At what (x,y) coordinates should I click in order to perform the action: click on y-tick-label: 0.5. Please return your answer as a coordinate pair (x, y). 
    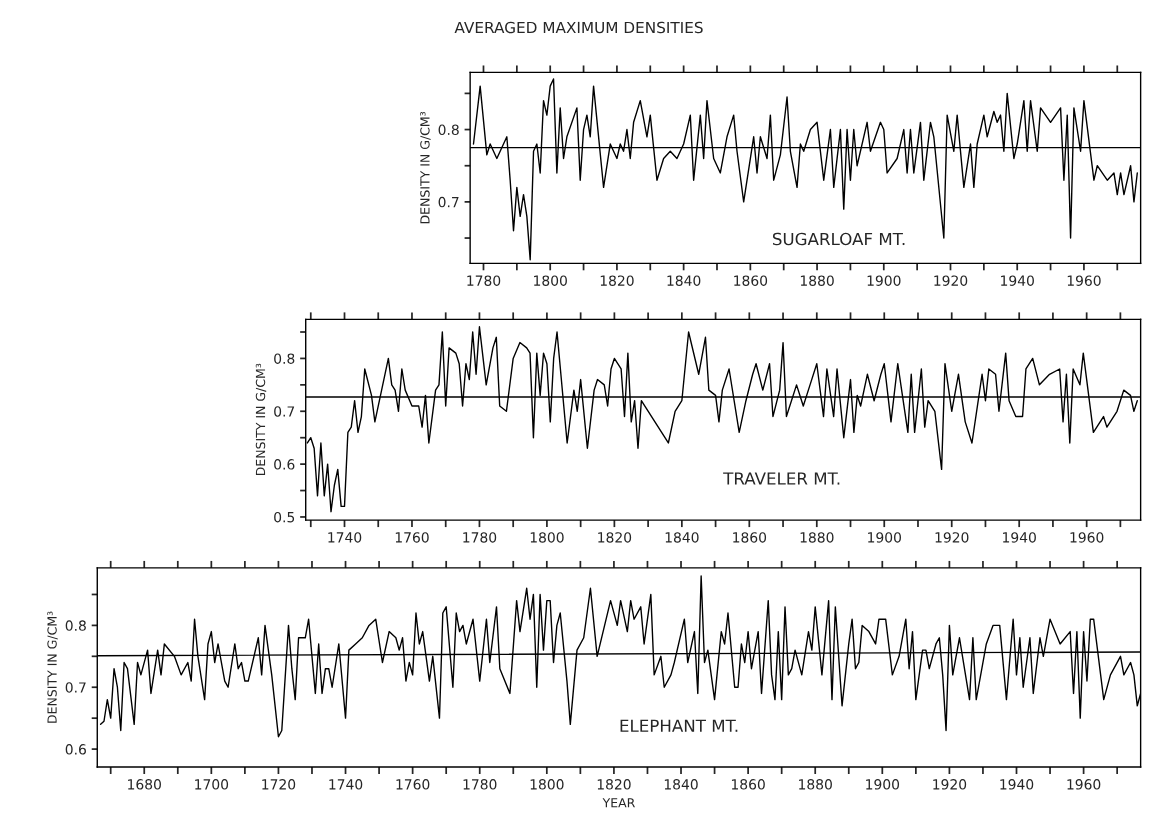
    Looking at the image, I should click on (284, 517).